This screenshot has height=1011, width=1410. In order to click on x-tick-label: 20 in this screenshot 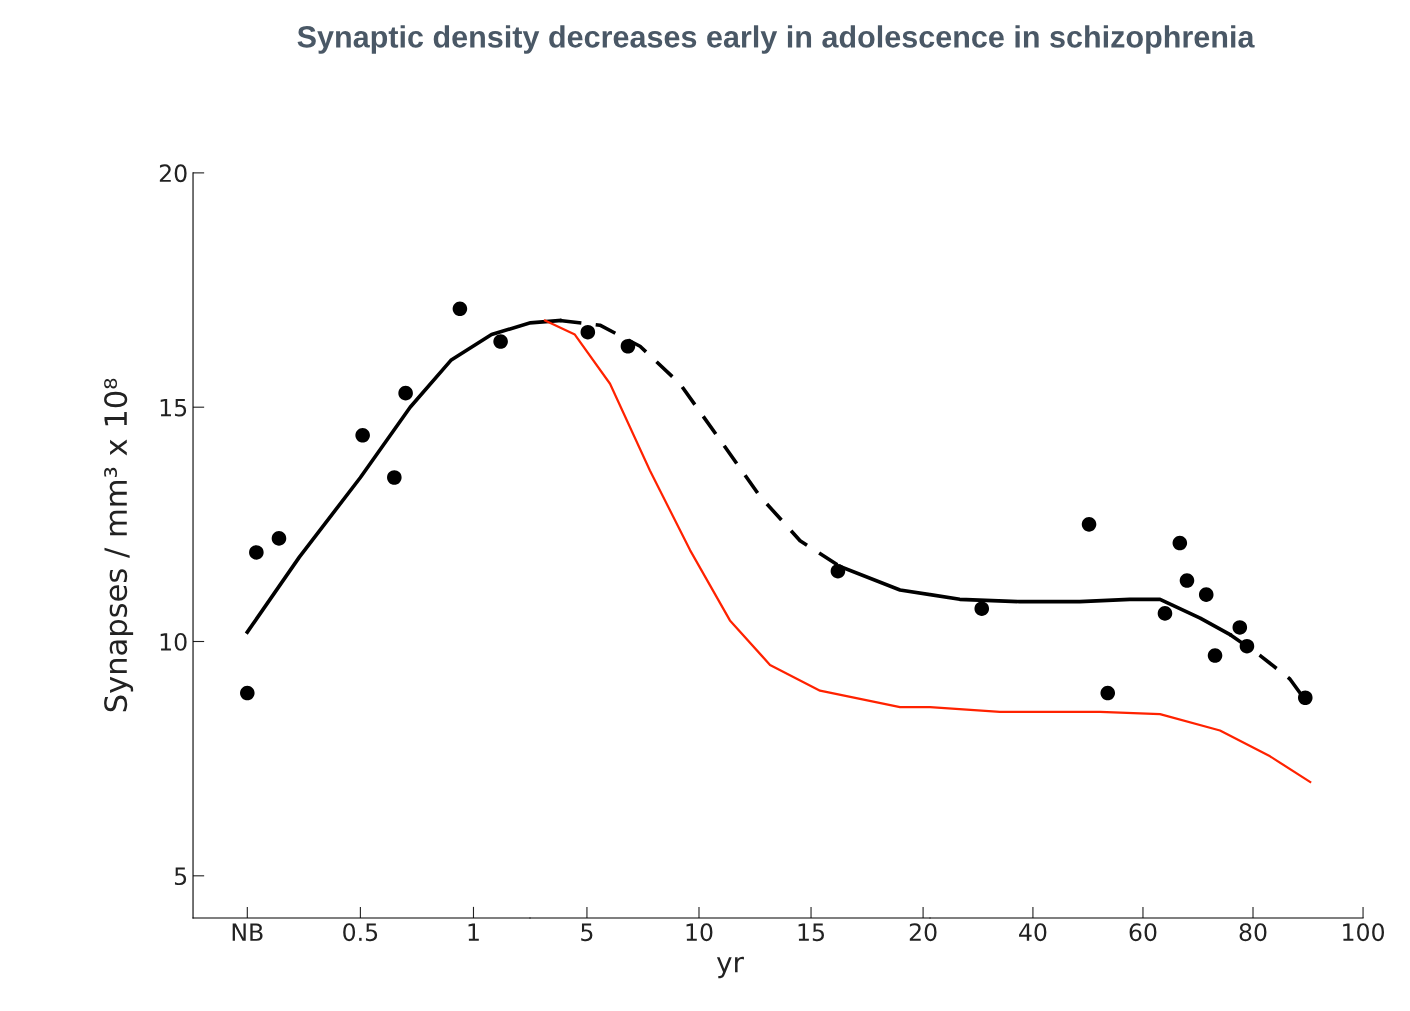, I will do `click(923, 932)`.